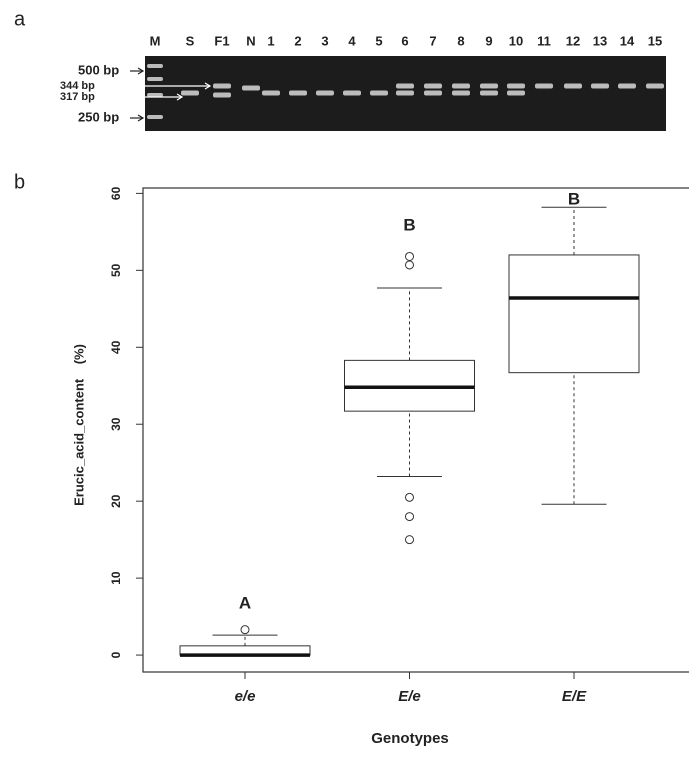 The image size is (689, 761). What do you see at coordinates (655, 40) in the screenshot?
I see `lane-label: 15` at bounding box center [655, 40].